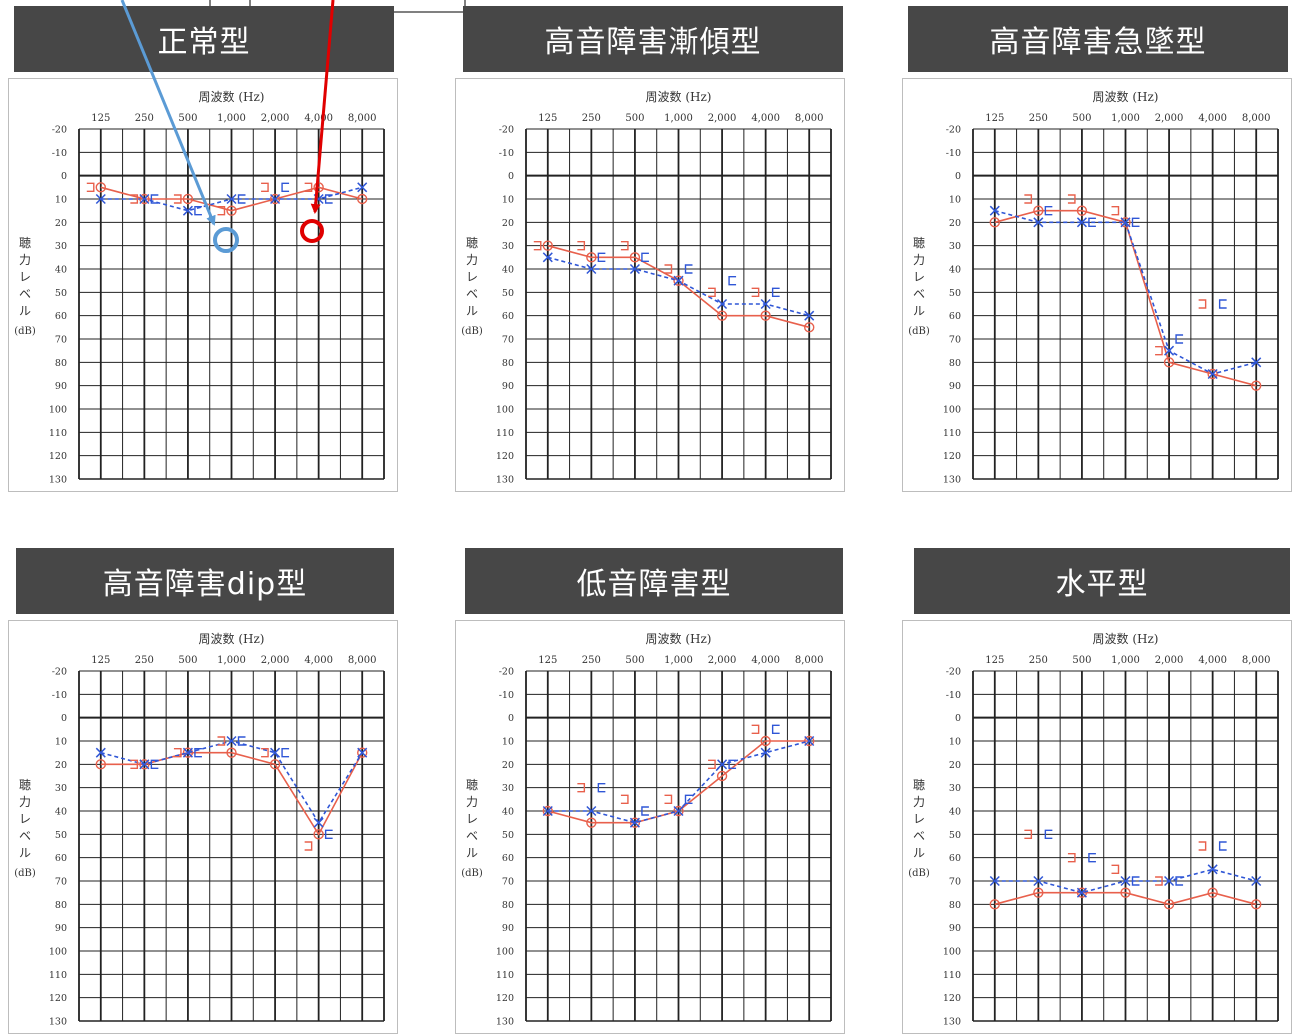 This screenshot has width=1300, height=1035. I want to click on frequency-tick-label: 2,000, so click(1169, 118).